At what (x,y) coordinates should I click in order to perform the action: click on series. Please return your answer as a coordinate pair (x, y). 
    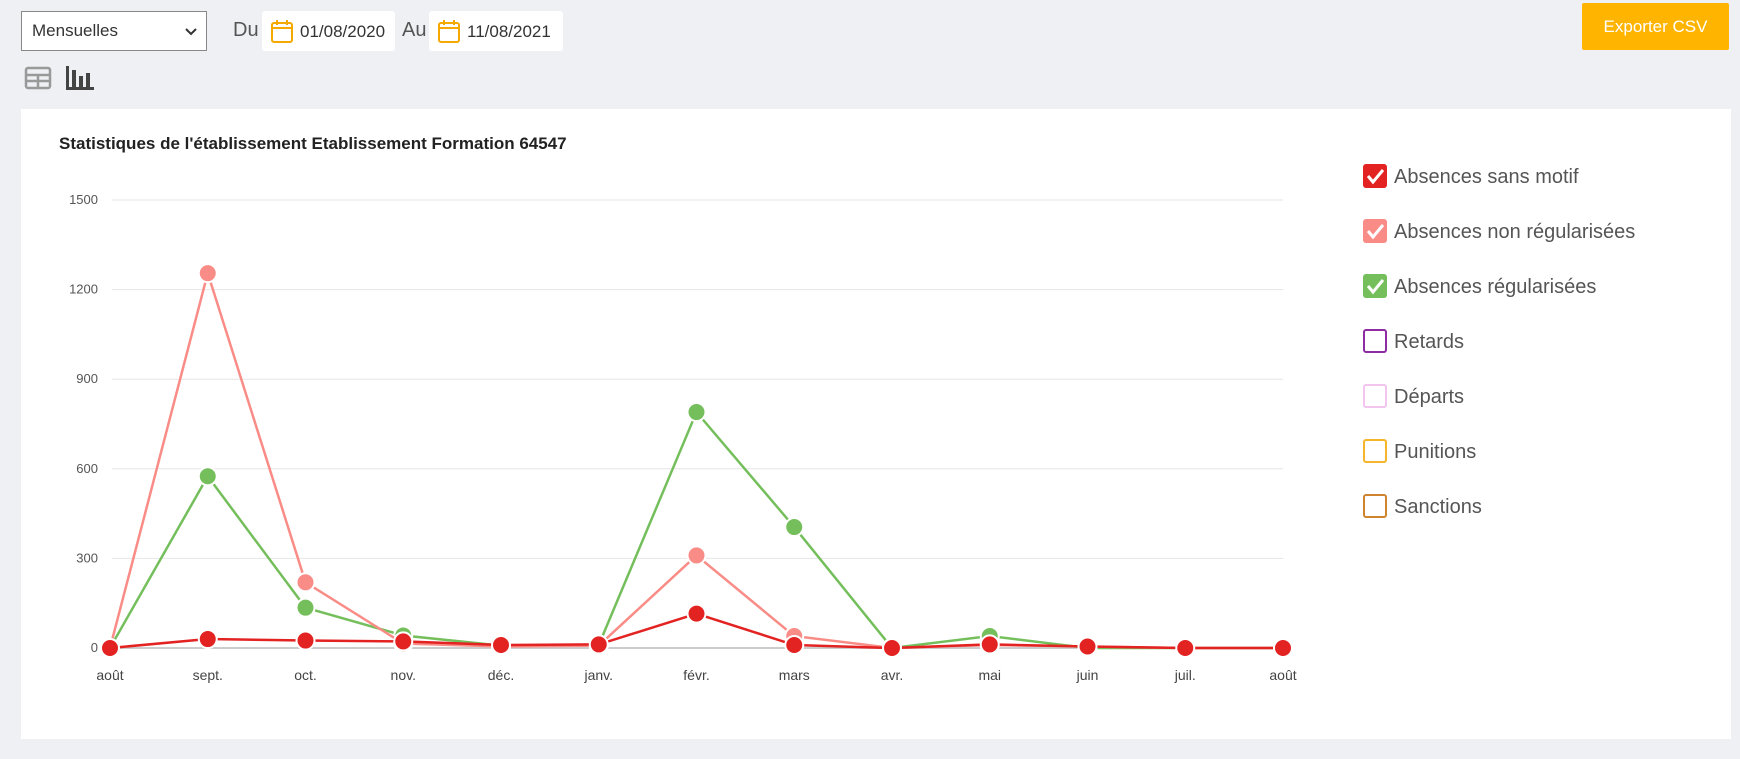
    Looking at the image, I should click on (696, 630).